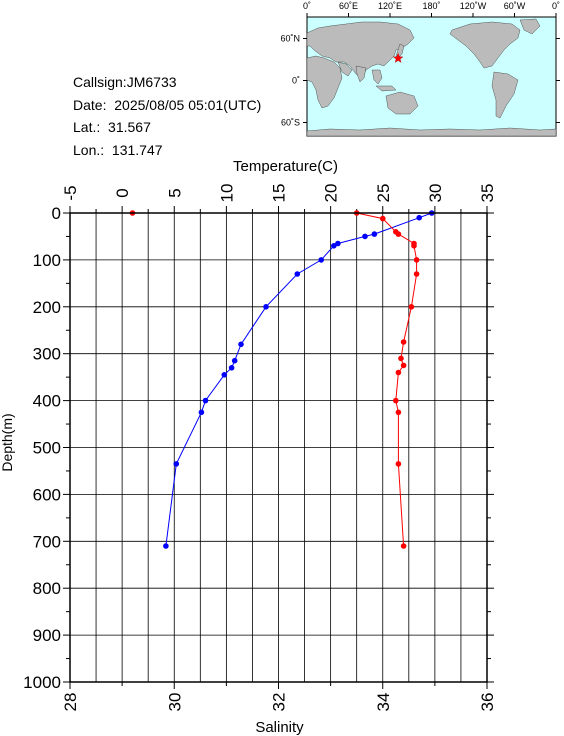 The width and height of the screenshot is (564, 736). Describe the element at coordinates (42, 682) in the screenshot. I see `depth-tick-label: 1000` at that location.